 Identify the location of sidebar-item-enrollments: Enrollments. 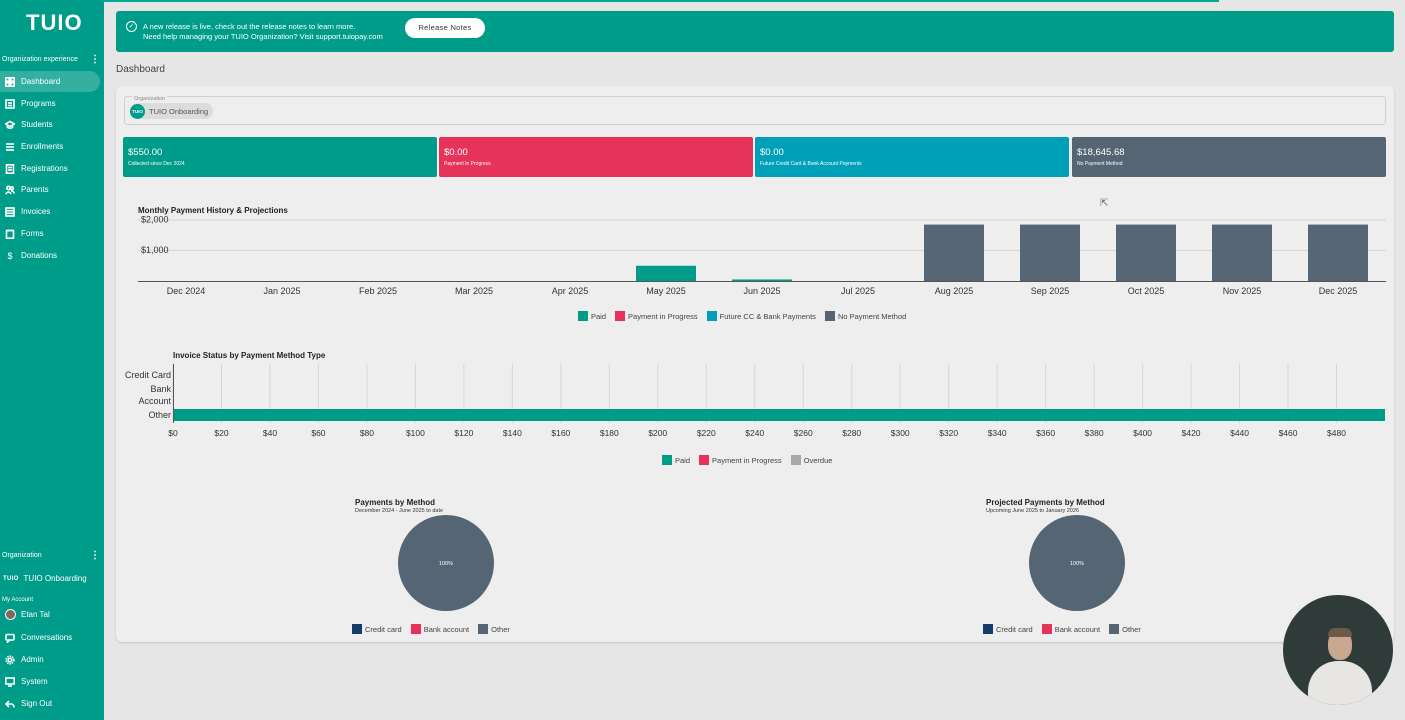
(50, 146).